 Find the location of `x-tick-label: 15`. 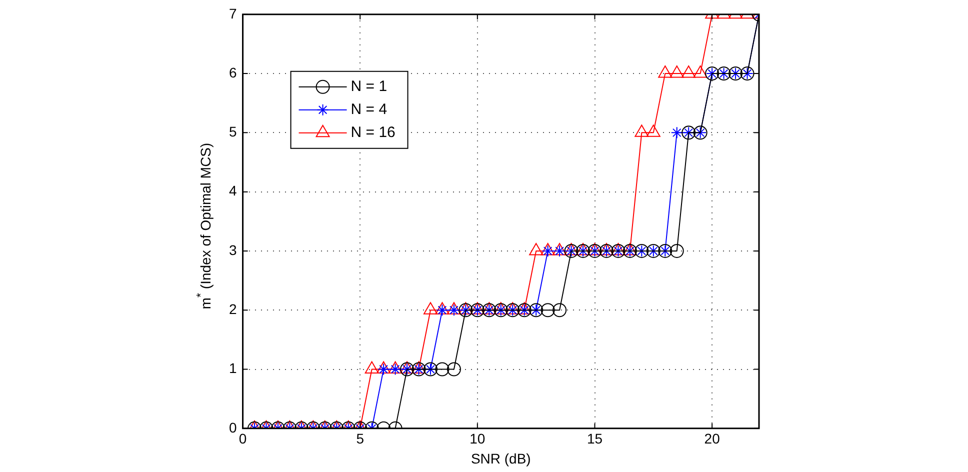

x-tick-label: 15 is located at coordinates (594, 438).